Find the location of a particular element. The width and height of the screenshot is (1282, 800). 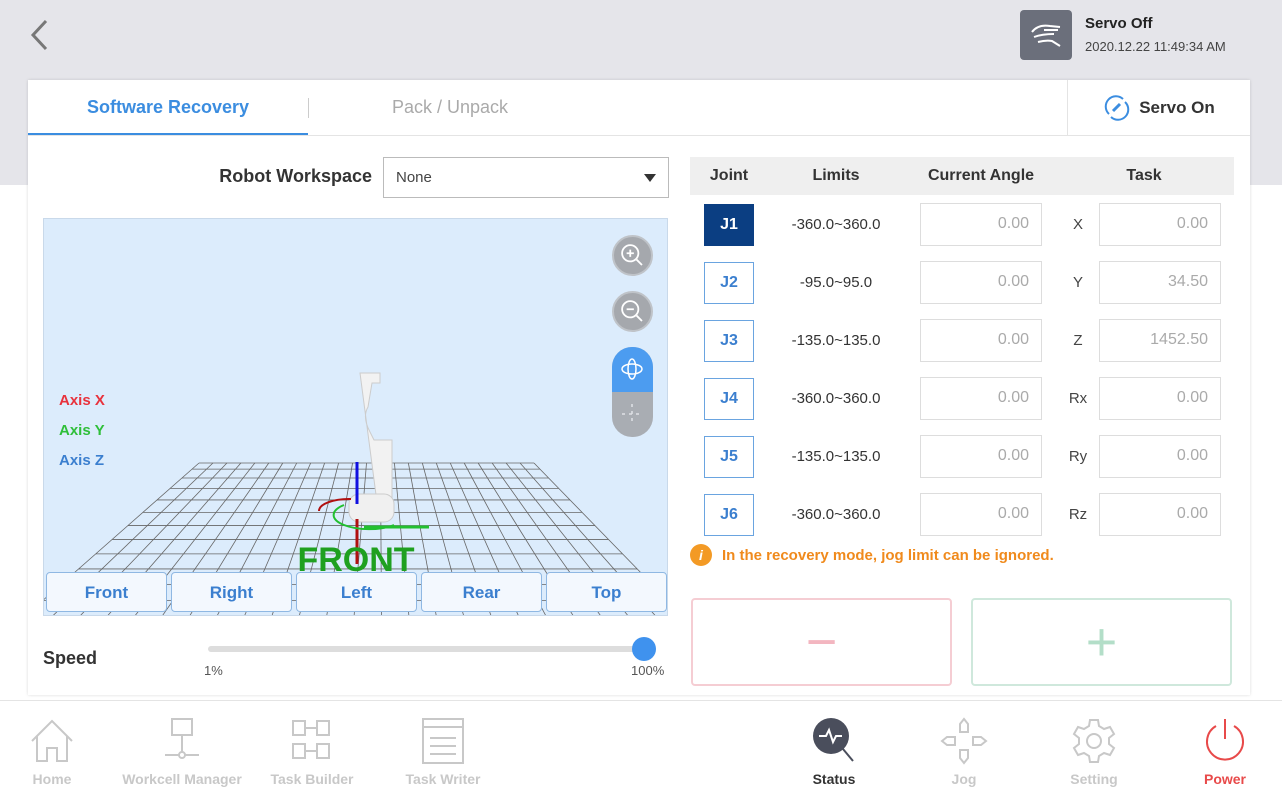

timestamp: 2020.12.22 11:49:34 AM is located at coordinates (1155, 46).